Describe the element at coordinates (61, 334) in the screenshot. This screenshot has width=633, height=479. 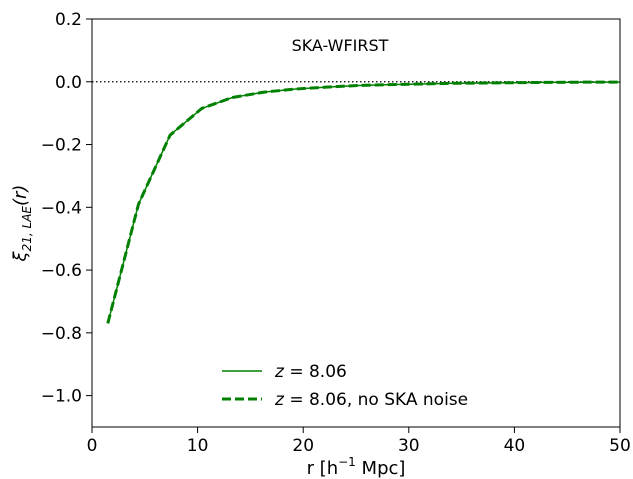
I see `y-tick-label: −0.8` at that location.